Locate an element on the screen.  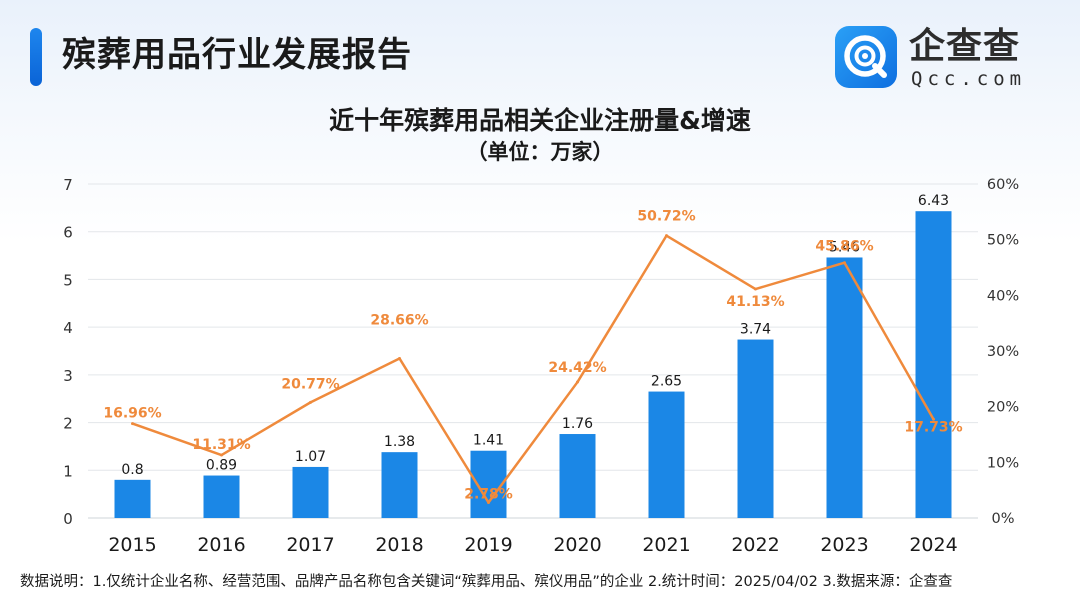
y-left-tick-label: 3 is located at coordinates (68, 376).